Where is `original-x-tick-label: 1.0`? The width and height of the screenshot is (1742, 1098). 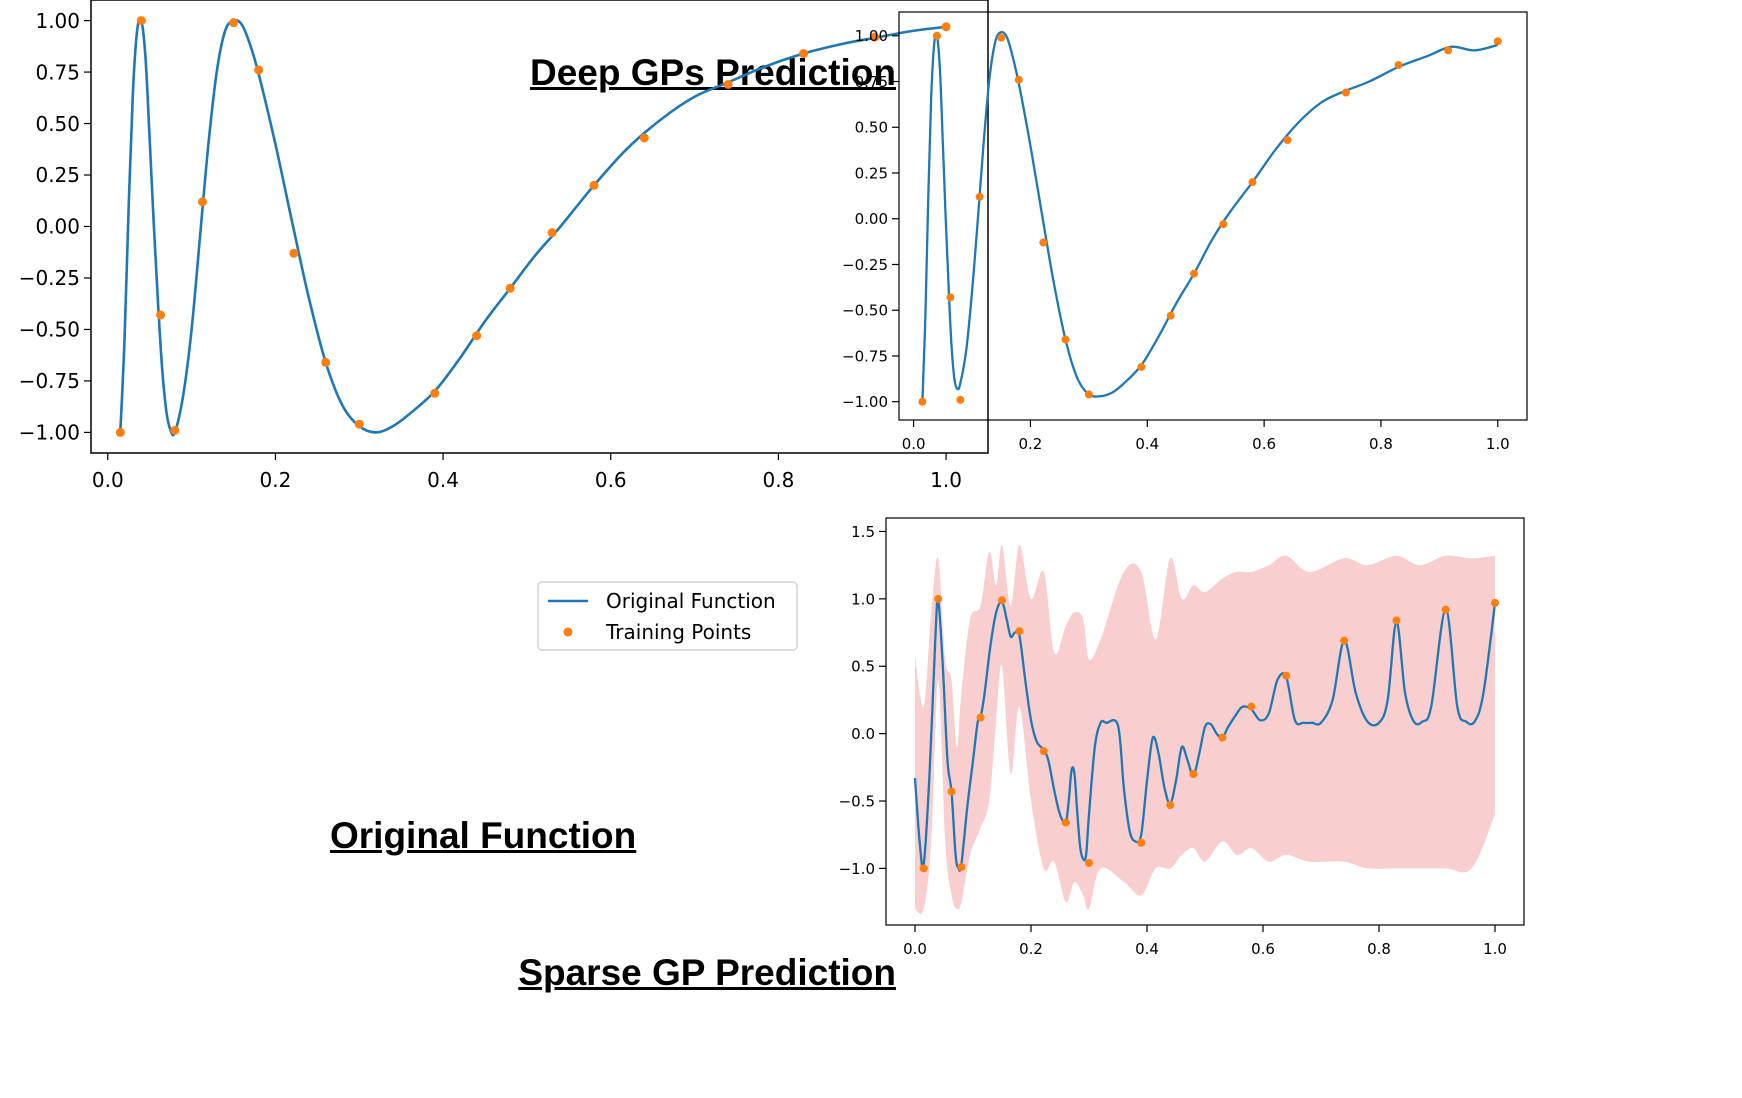
original-x-tick-label: 1.0 is located at coordinates (946, 480).